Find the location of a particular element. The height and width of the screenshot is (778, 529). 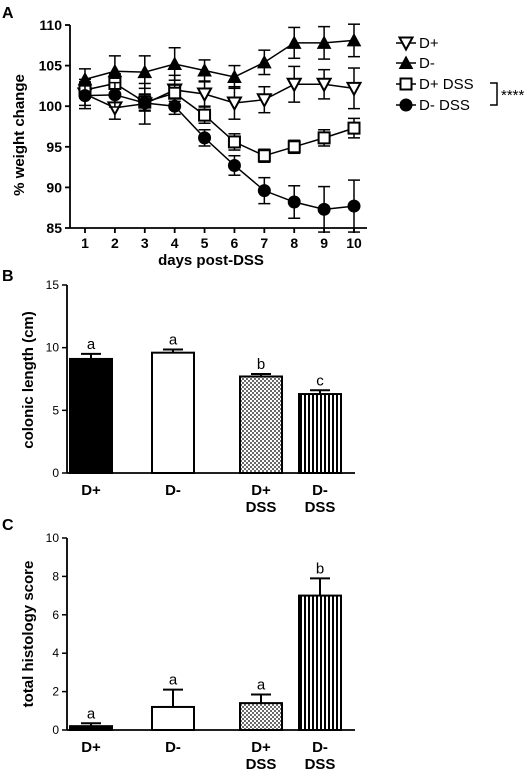

panel-label-b: B is located at coordinates (8, 276).